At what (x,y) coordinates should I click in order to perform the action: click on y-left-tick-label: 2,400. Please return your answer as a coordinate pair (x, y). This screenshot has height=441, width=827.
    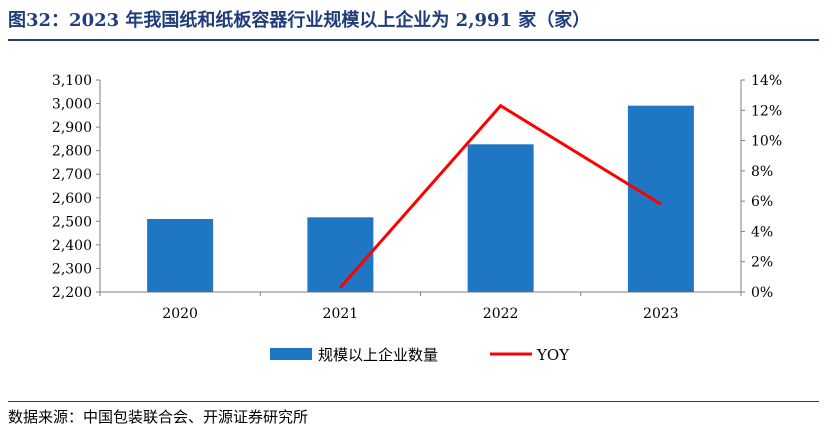
    Looking at the image, I should click on (72, 246).